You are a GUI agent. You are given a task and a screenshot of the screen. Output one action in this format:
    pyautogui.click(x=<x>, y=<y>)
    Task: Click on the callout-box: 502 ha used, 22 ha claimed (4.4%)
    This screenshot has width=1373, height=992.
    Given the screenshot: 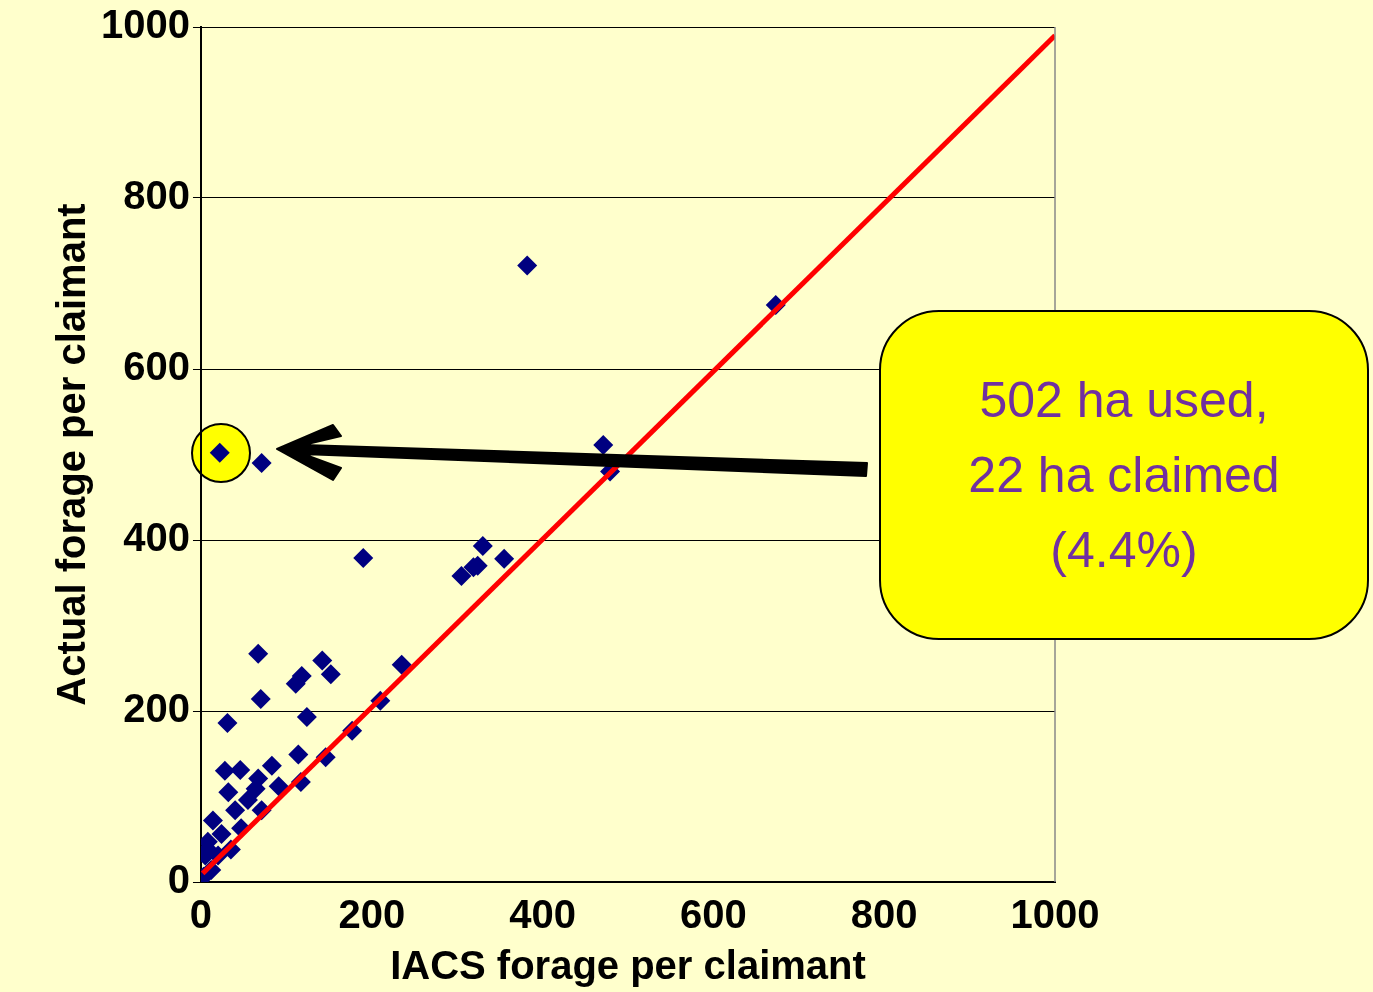 What is the action you would take?
    pyautogui.click(x=1124, y=475)
    